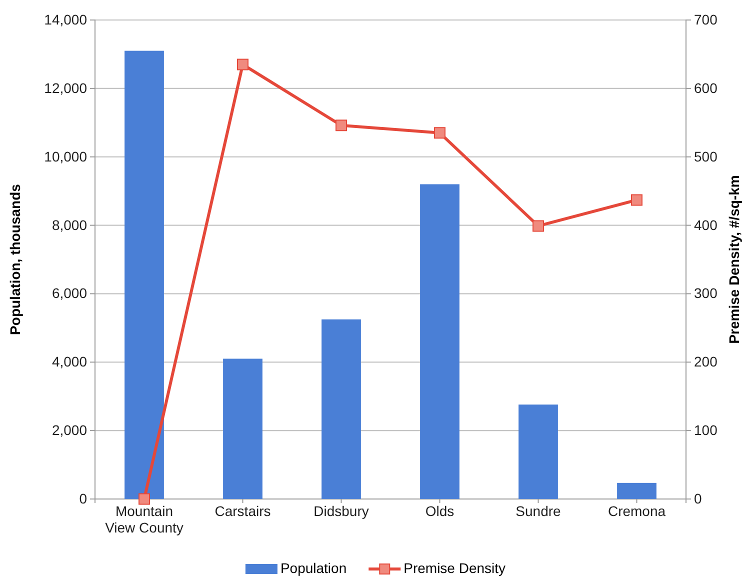 The height and width of the screenshot is (585, 751). Describe the element at coordinates (66, 19) in the screenshot. I see `y-tick-label: 14,000` at that location.